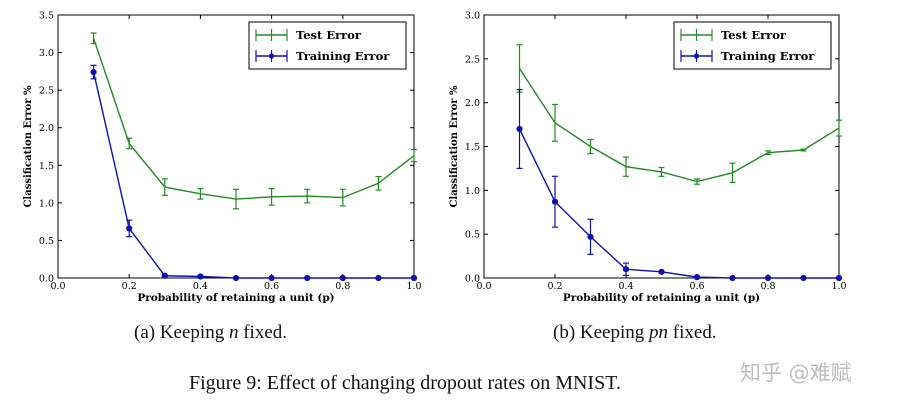 Image resolution: width=905 pixels, height=404 pixels. What do you see at coordinates (796, 373) in the screenshot?
I see `watermark: 知乎 @难赋` at bounding box center [796, 373].